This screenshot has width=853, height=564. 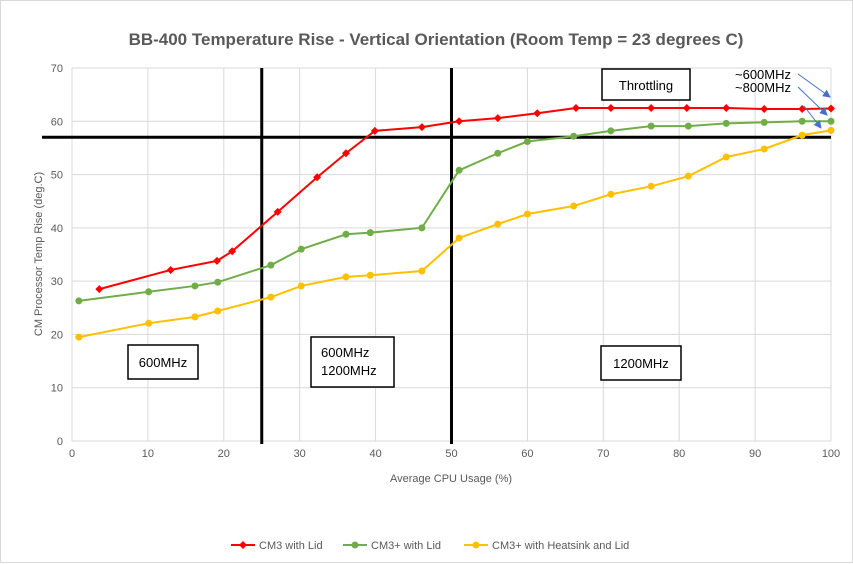 I want to click on x-tick-label: 20, so click(x=224, y=454).